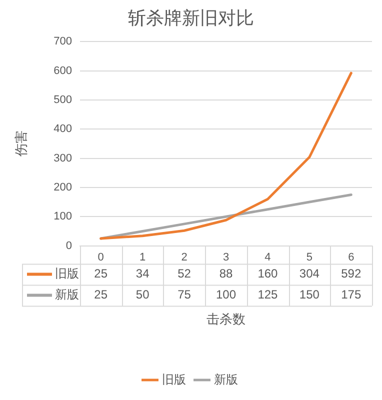  Describe the element at coordinates (191, 18) in the screenshot. I see `chart-title: 斩杀牌新旧对比` at that location.